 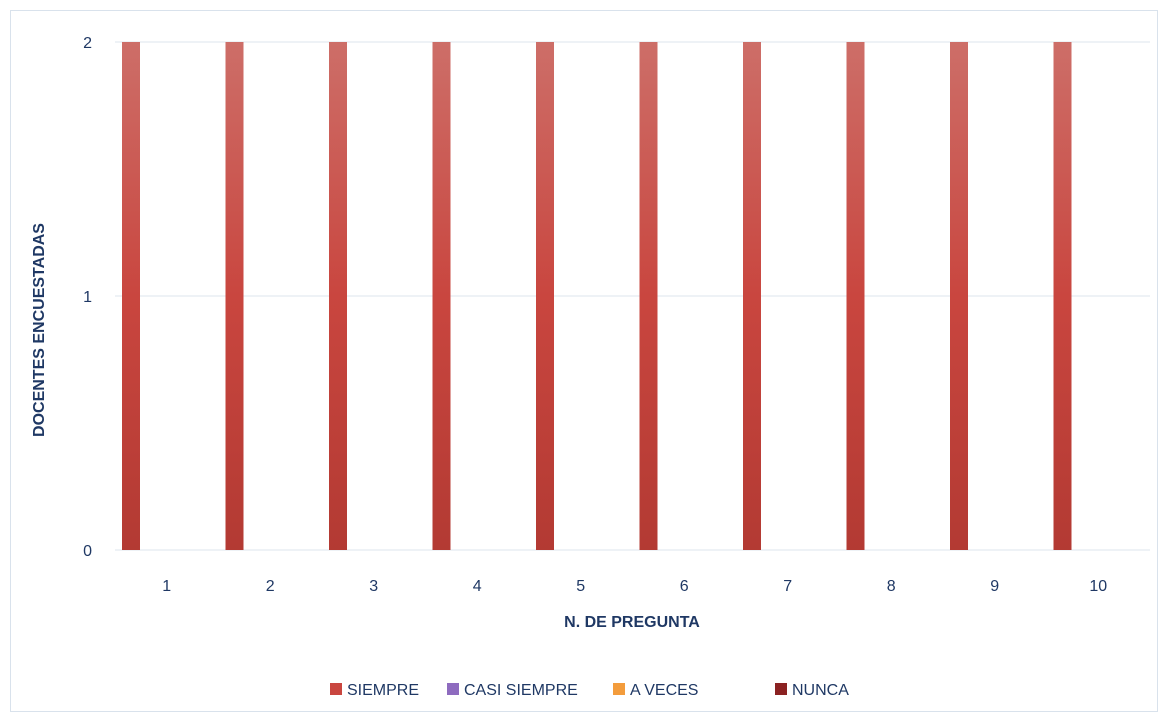 What do you see at coordinates (338, 296) in the screenshot?
I see `bar-siempre-q3` at bounding box center [338, 296].